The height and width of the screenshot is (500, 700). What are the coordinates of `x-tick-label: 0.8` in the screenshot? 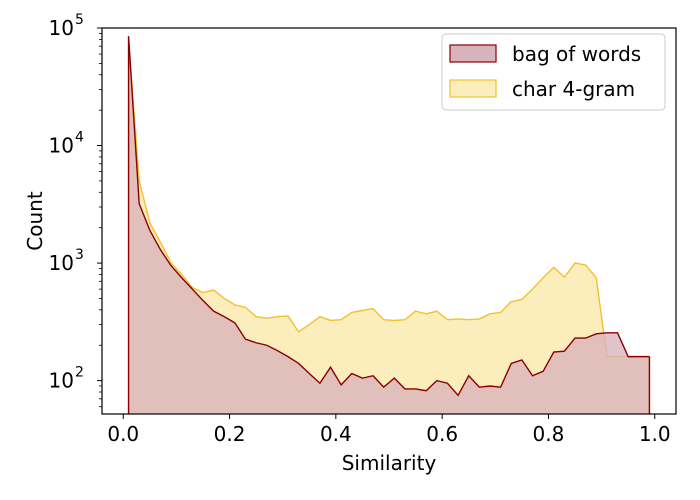 It's located at (549, 434).